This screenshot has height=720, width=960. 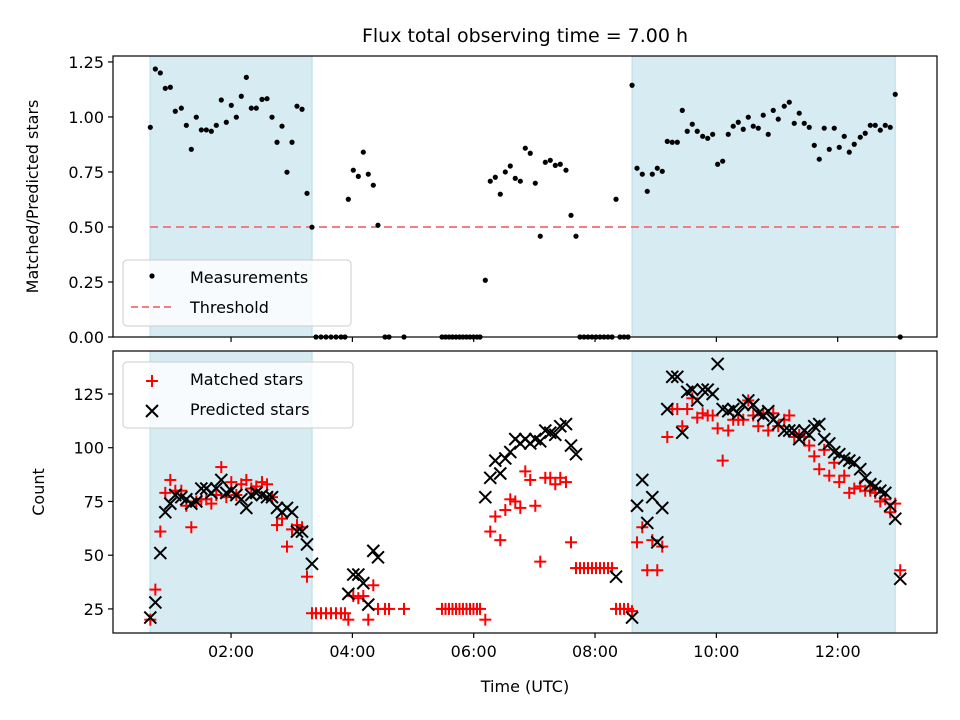 I want to click on top-legend-box, so click(x=237, y=293).